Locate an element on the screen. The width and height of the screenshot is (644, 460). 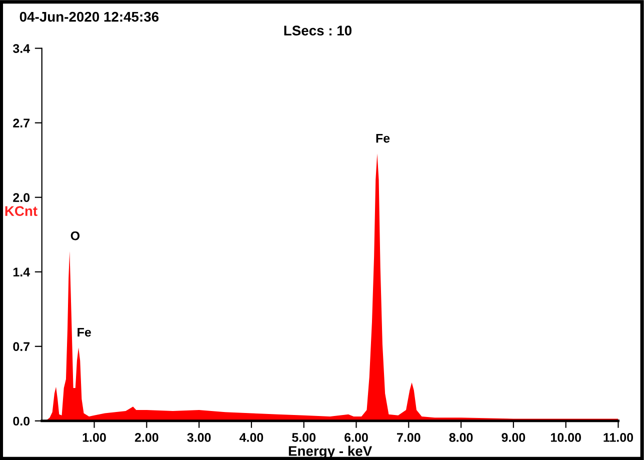
x-tick-label: 6.00 is located at coordinates (356, 437).